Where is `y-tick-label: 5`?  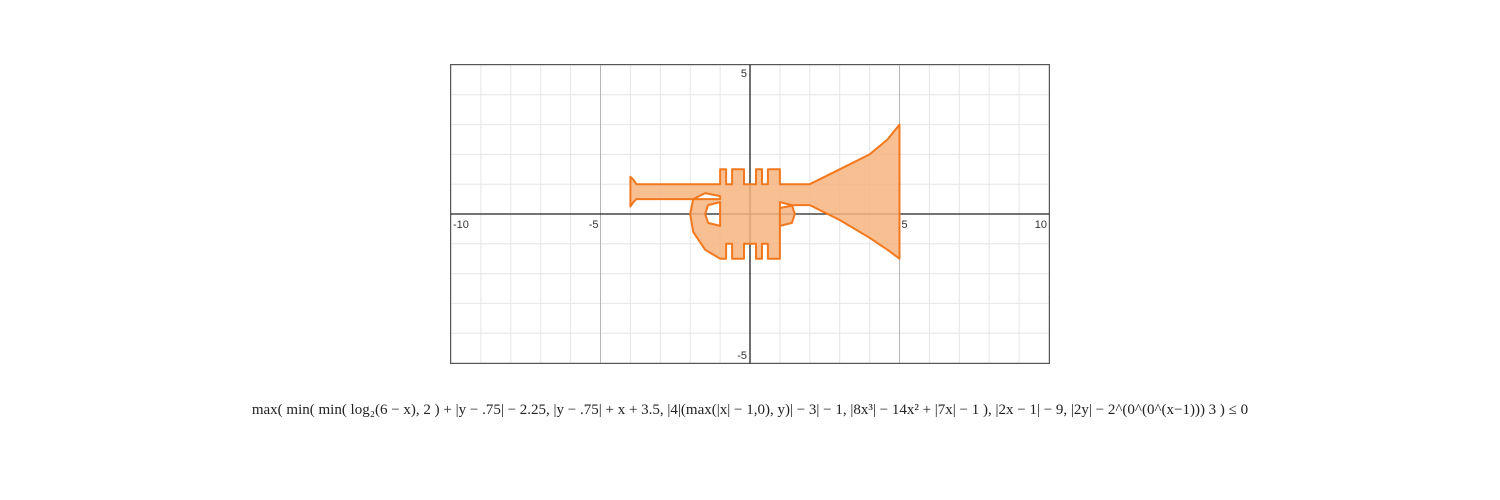 y-tick-label: 5 is located at coordinates (744, 74).